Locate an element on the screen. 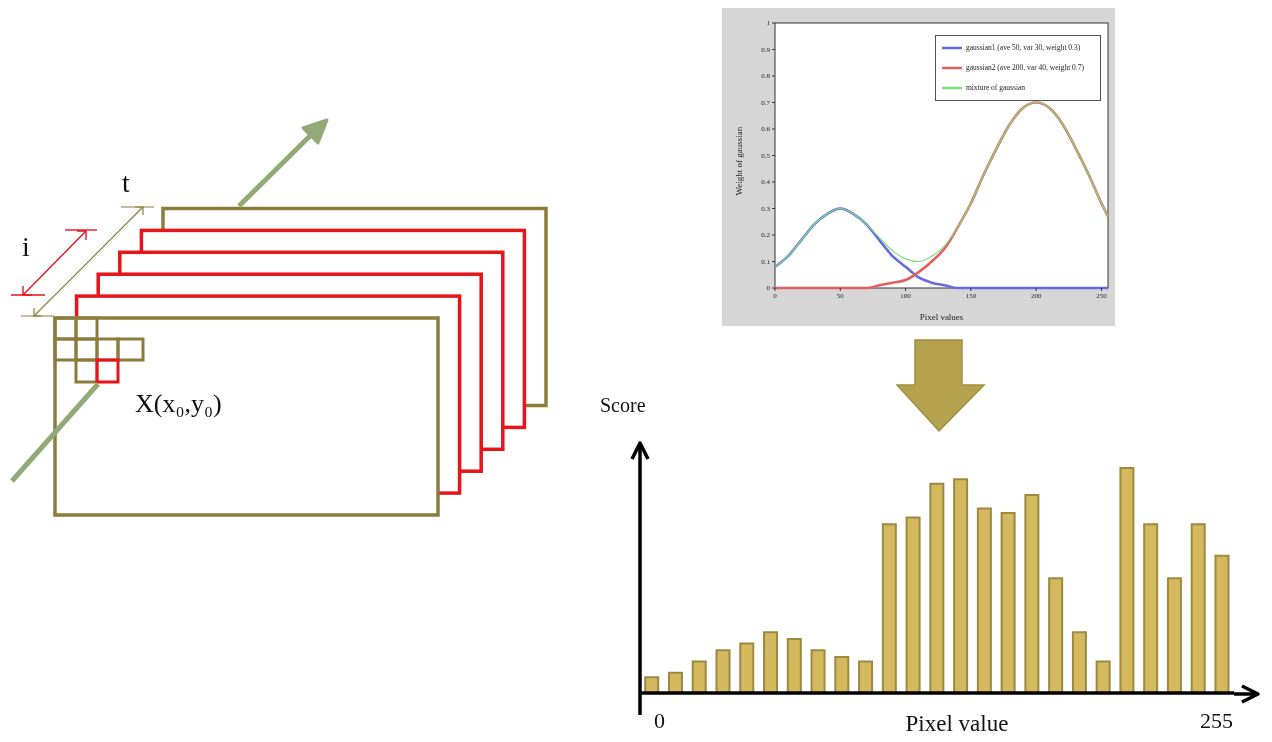 The width and height of the screenshot is (1272, 742). text: 255 is located at coordinates (1216, 721).